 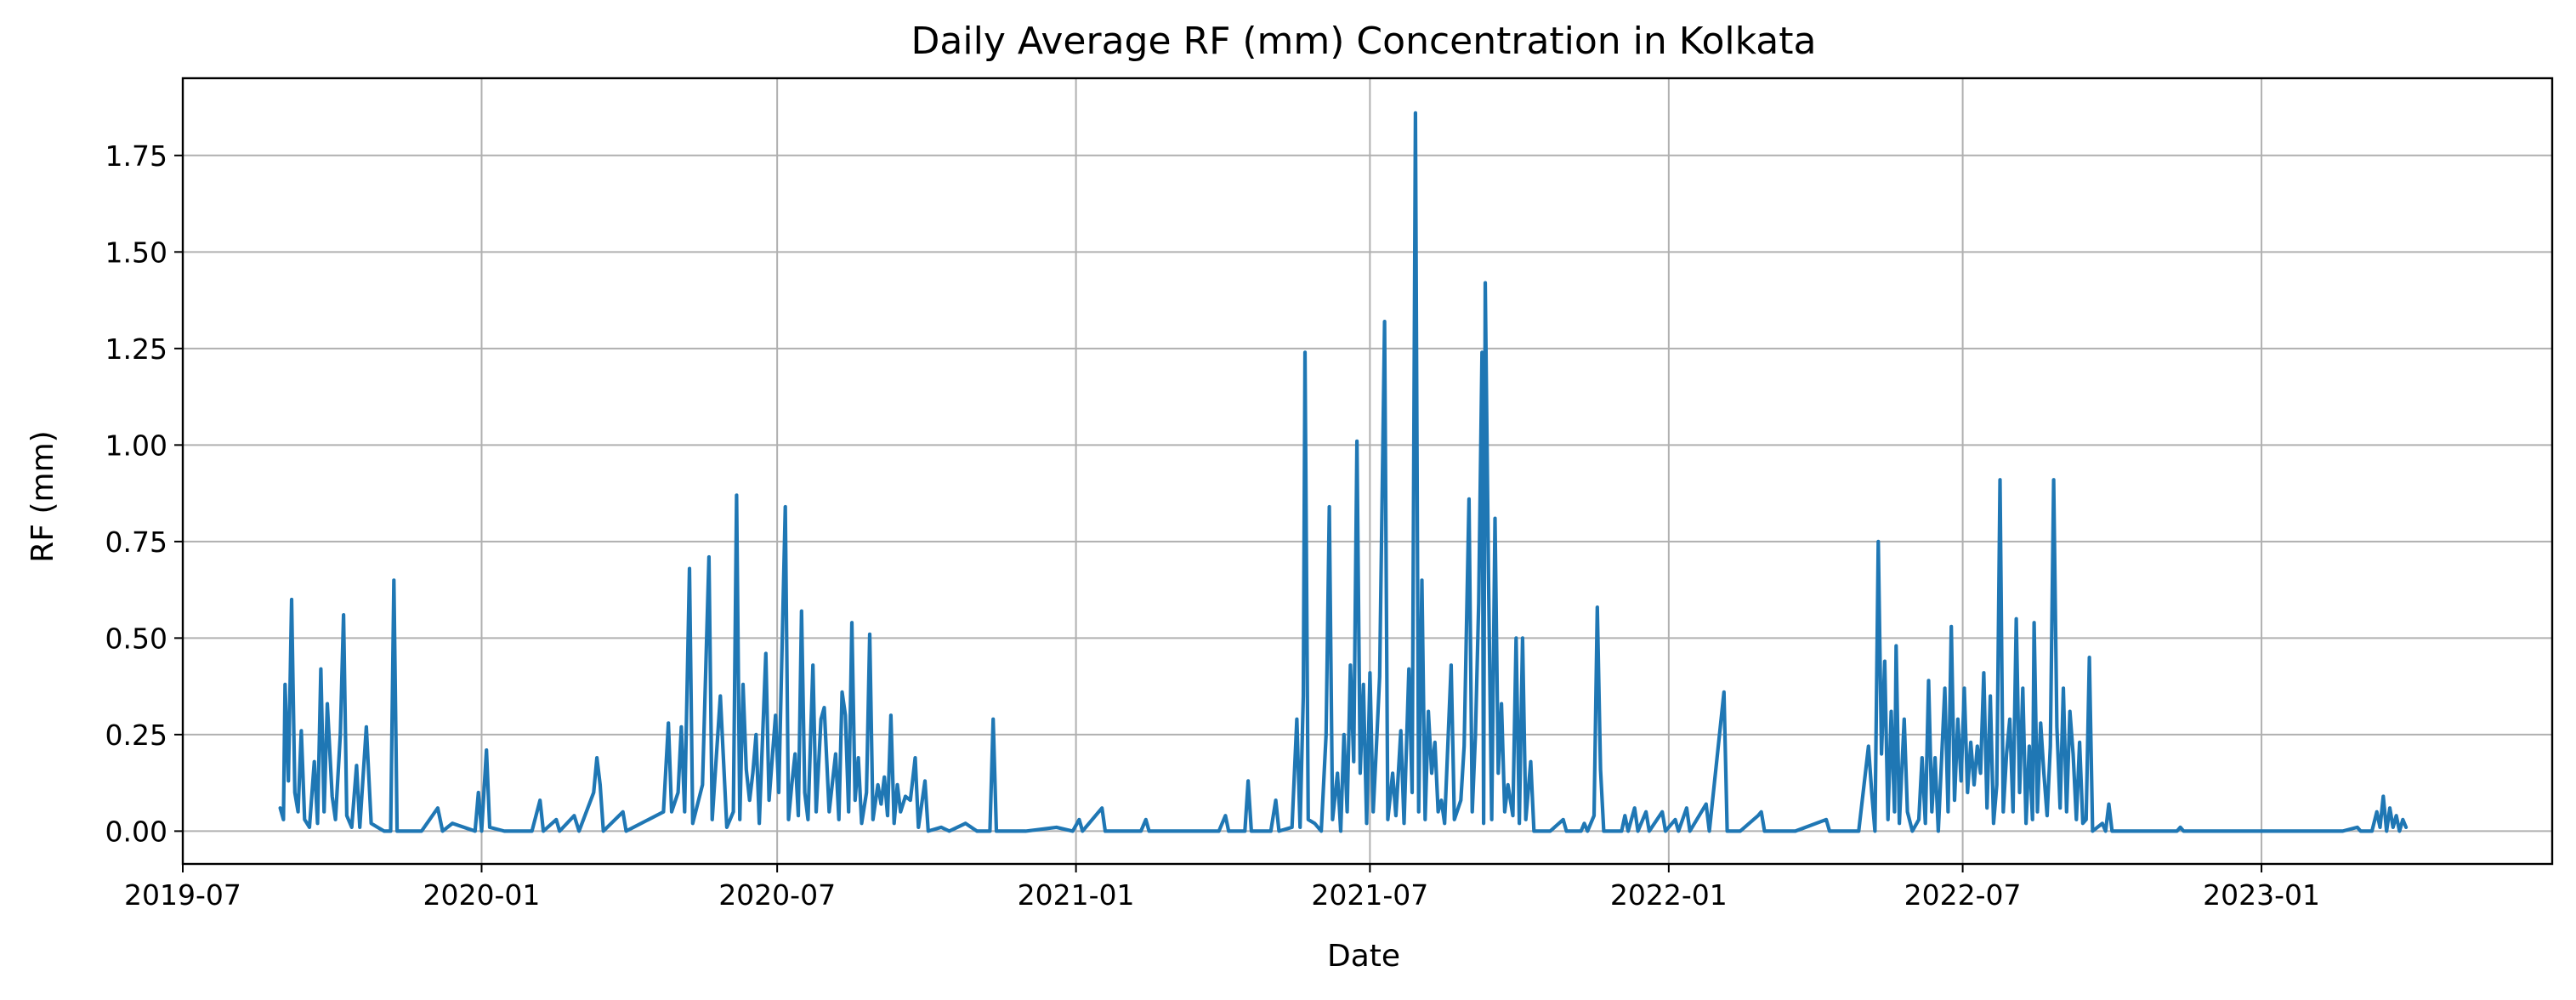 I want to click on y-tick-label: 0.00, so click(x=136, y=831).